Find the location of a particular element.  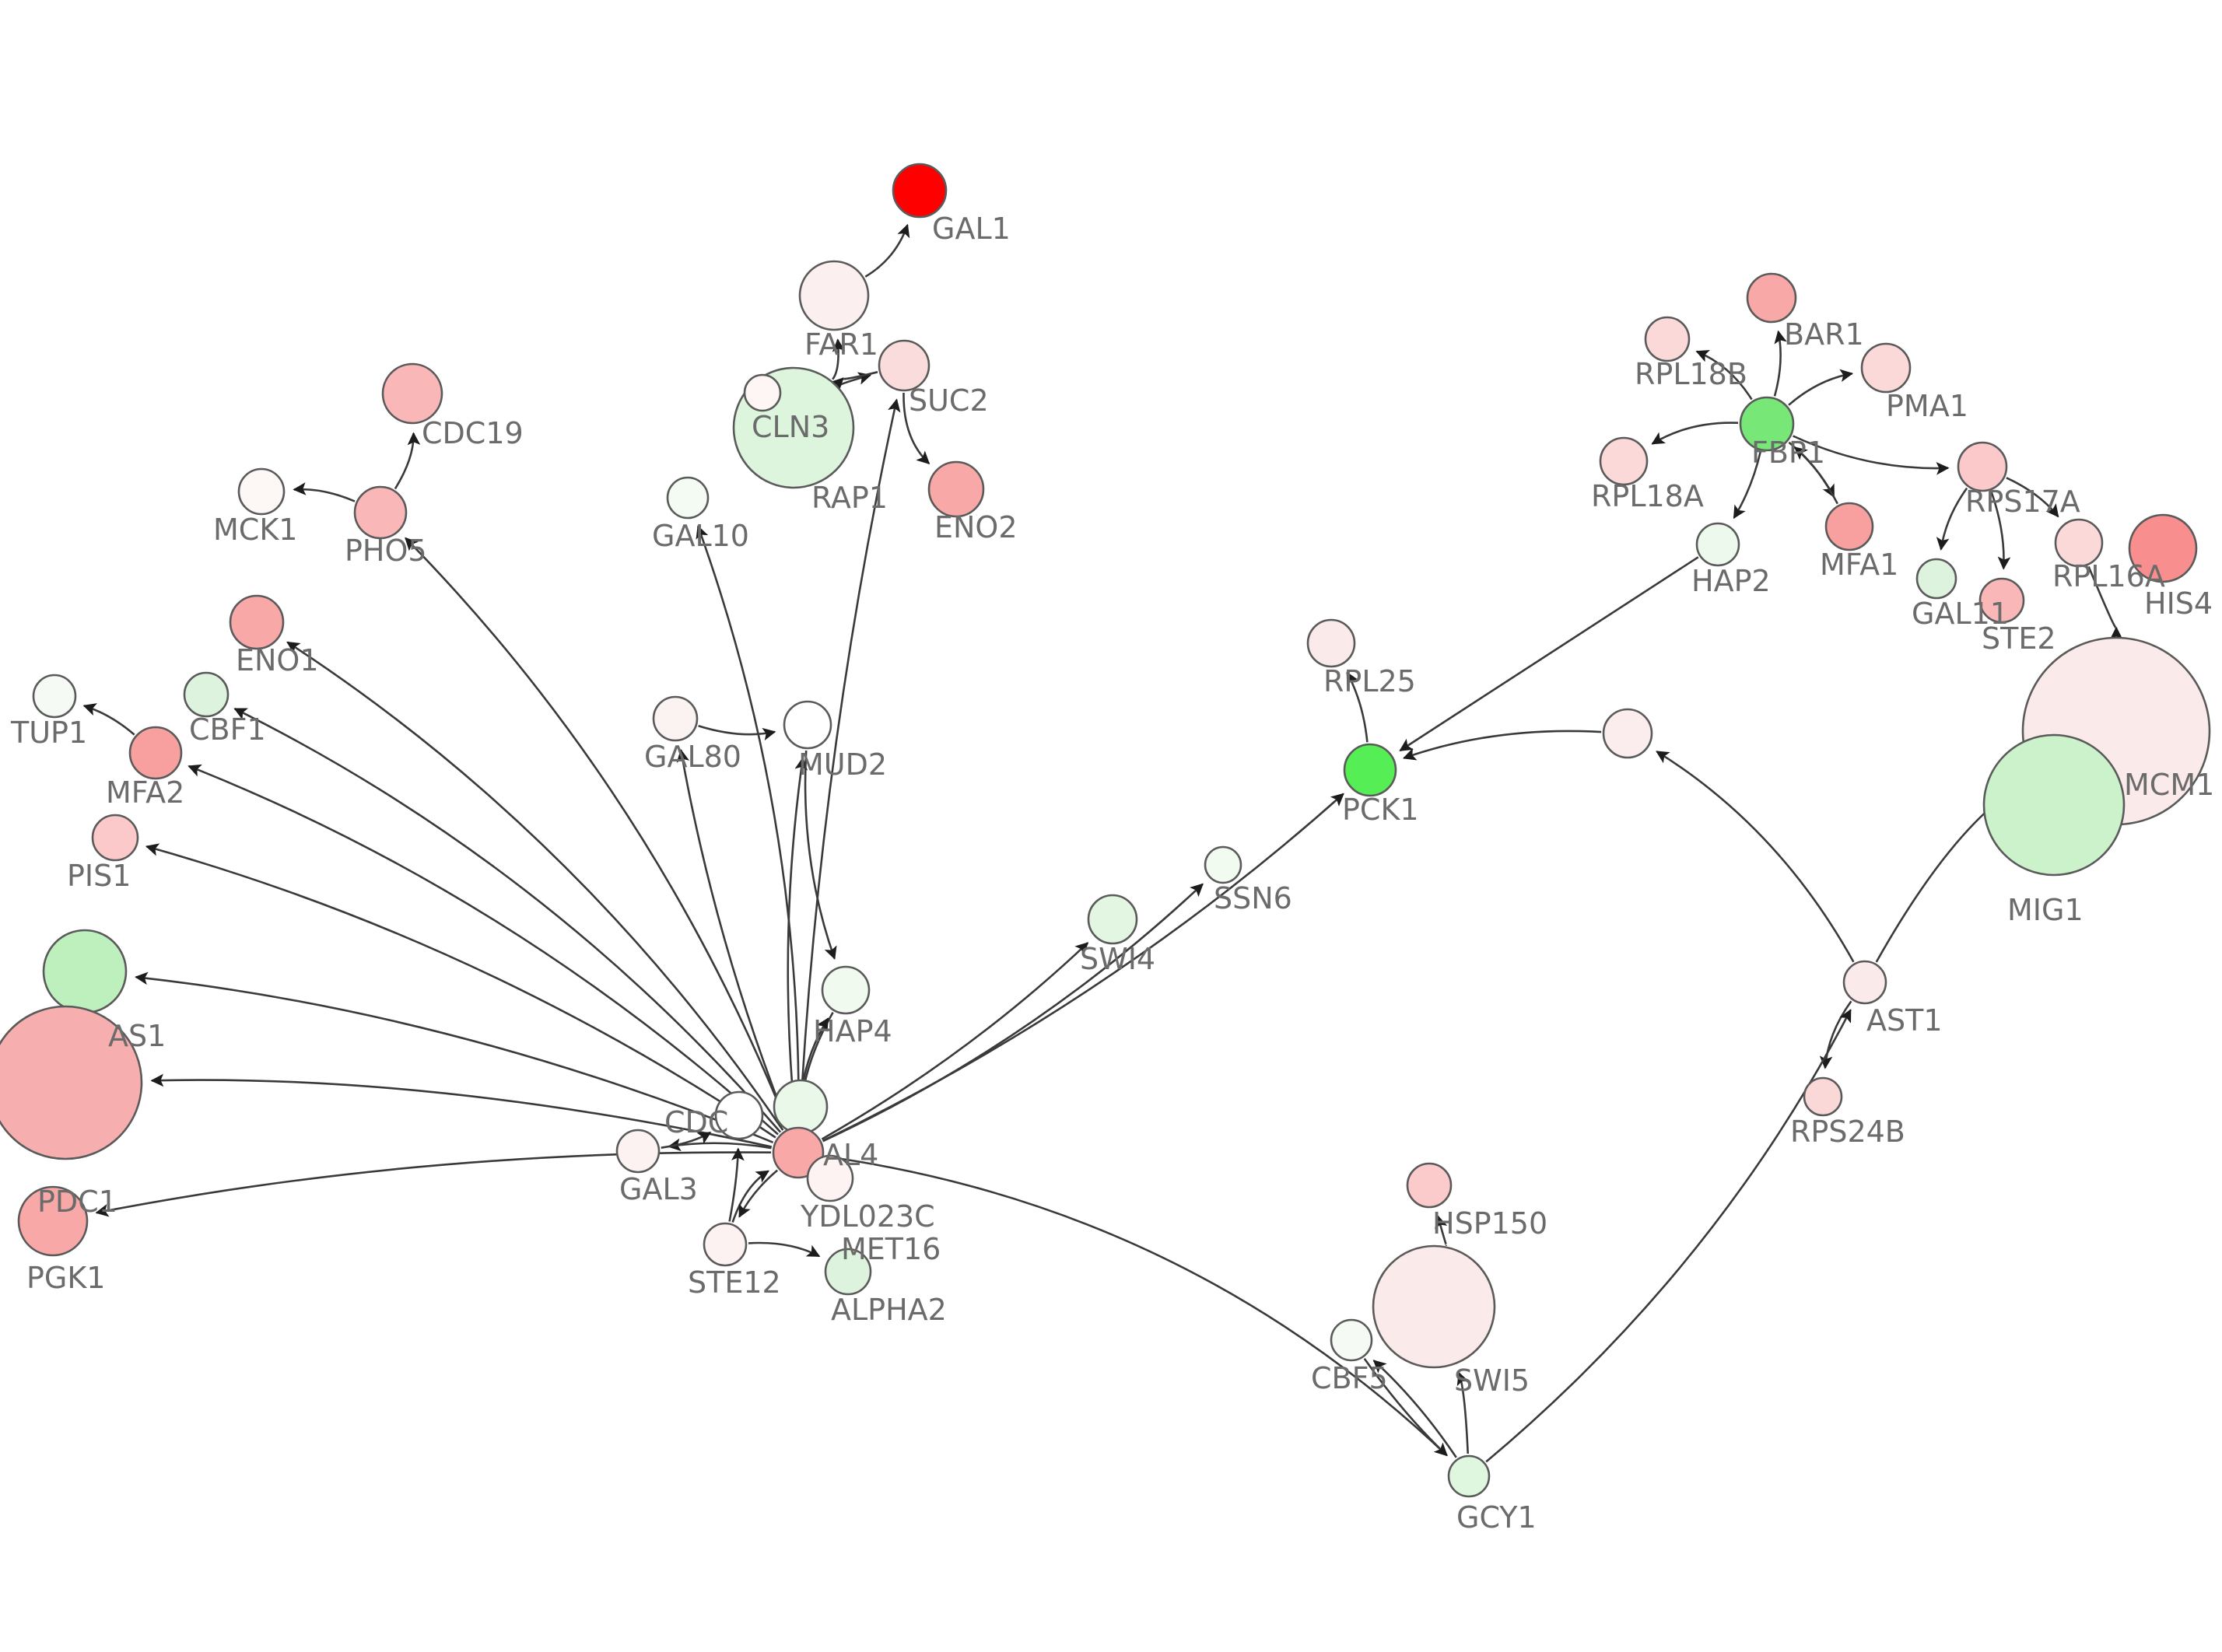

gene-label: GAL11 is located at coordinates (1961, 614).